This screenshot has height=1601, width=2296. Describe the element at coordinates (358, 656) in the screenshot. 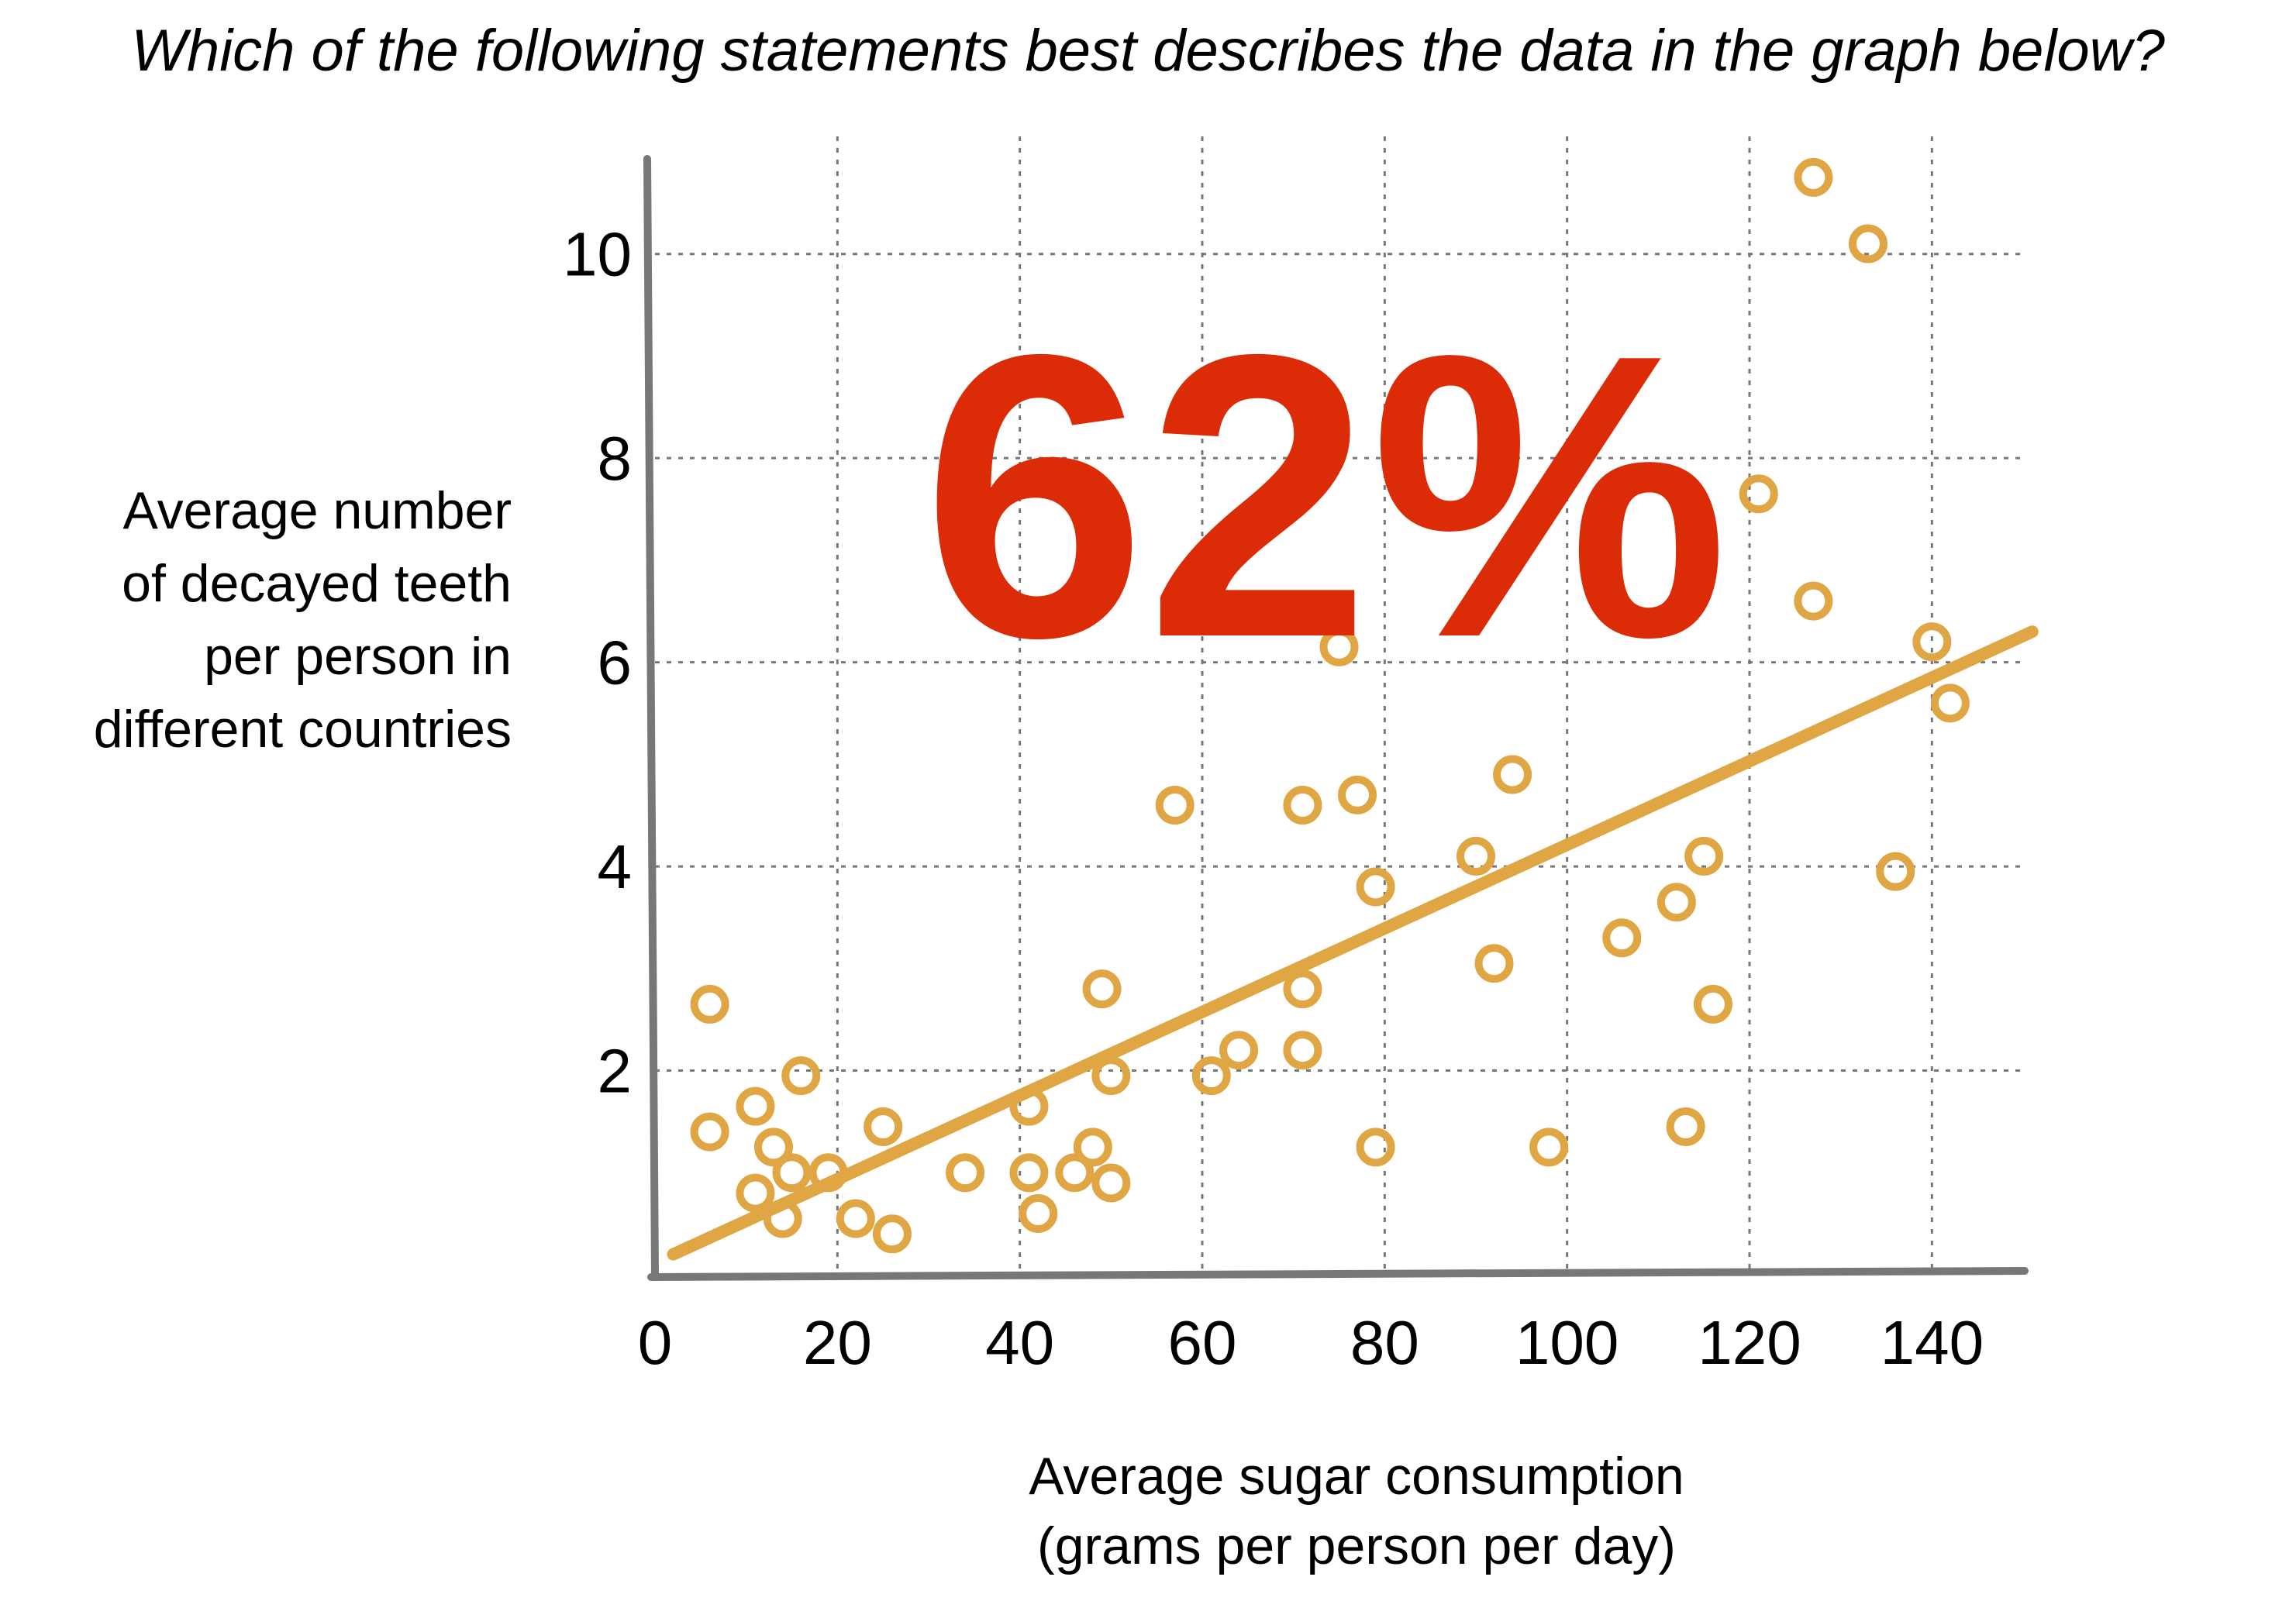

I see `y-axis-label-line: per person in` at that location.